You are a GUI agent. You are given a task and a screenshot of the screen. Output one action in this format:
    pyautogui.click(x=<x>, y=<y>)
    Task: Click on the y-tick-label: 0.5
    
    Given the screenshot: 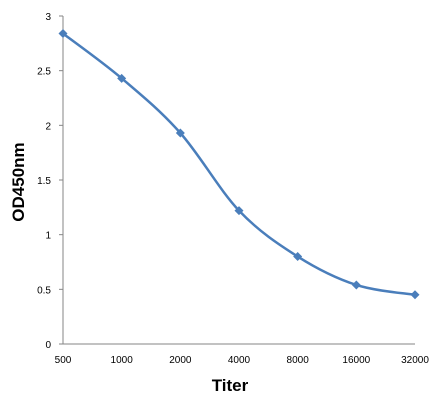 What is the action you would take?
    pyautogui.click(x=44, y=290)
    